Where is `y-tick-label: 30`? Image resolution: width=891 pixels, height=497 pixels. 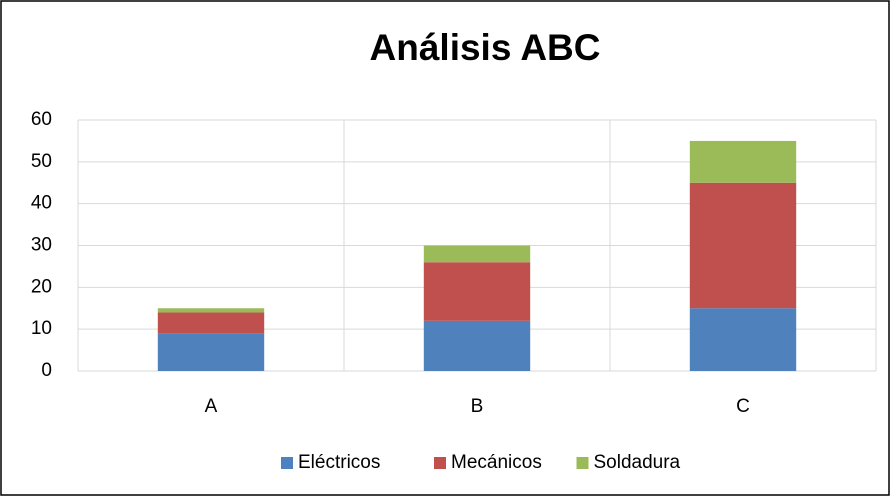
y-tick-label: 30 is located at coordinates (41, 245).